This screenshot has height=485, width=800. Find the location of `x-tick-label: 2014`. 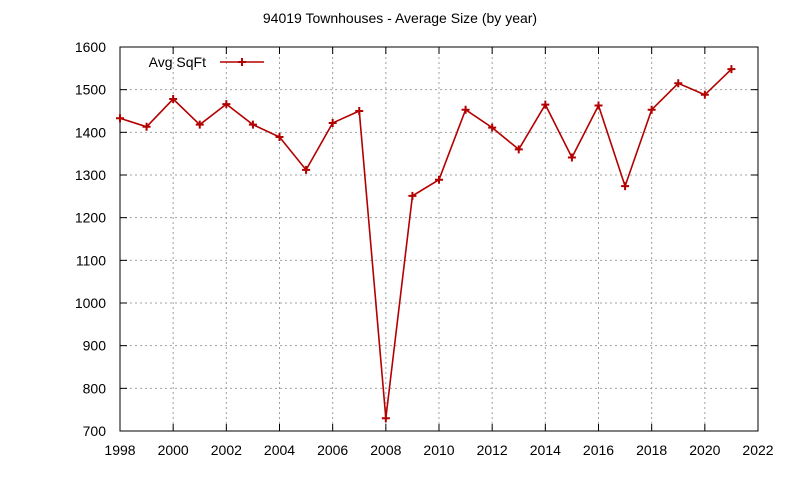

x-tick-label: 2014 is located at coordinates (545, 450).